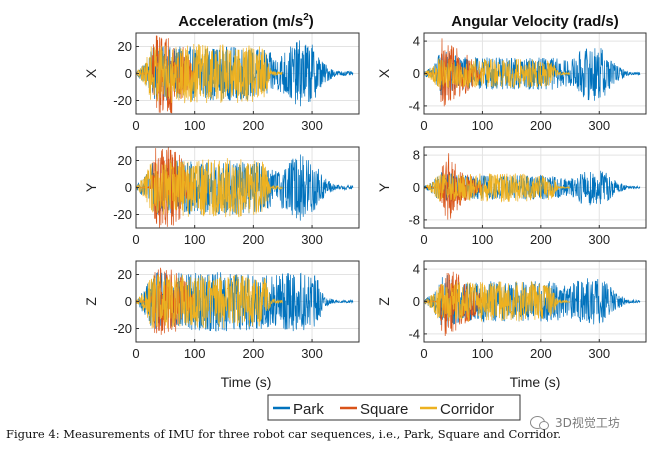 The image size is (660, 451). Describe the element at coordinates (308, 409) in the screenshot. I see `legend-label-park: Park` at that location.